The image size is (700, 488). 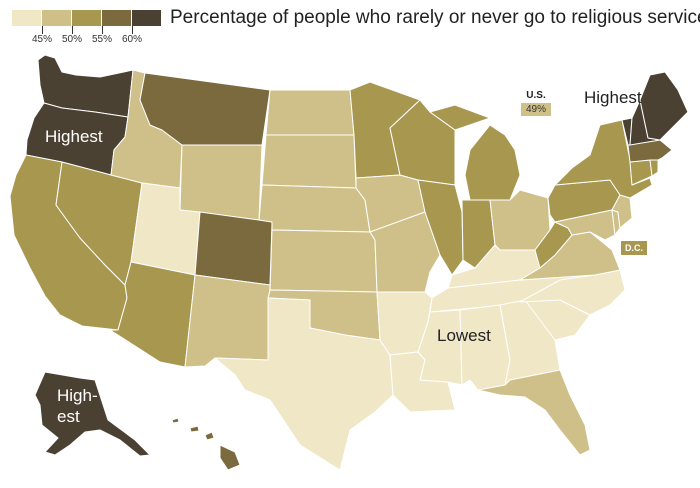 I want to click on legend-swatch-lowest, so click(x=27, y=18).